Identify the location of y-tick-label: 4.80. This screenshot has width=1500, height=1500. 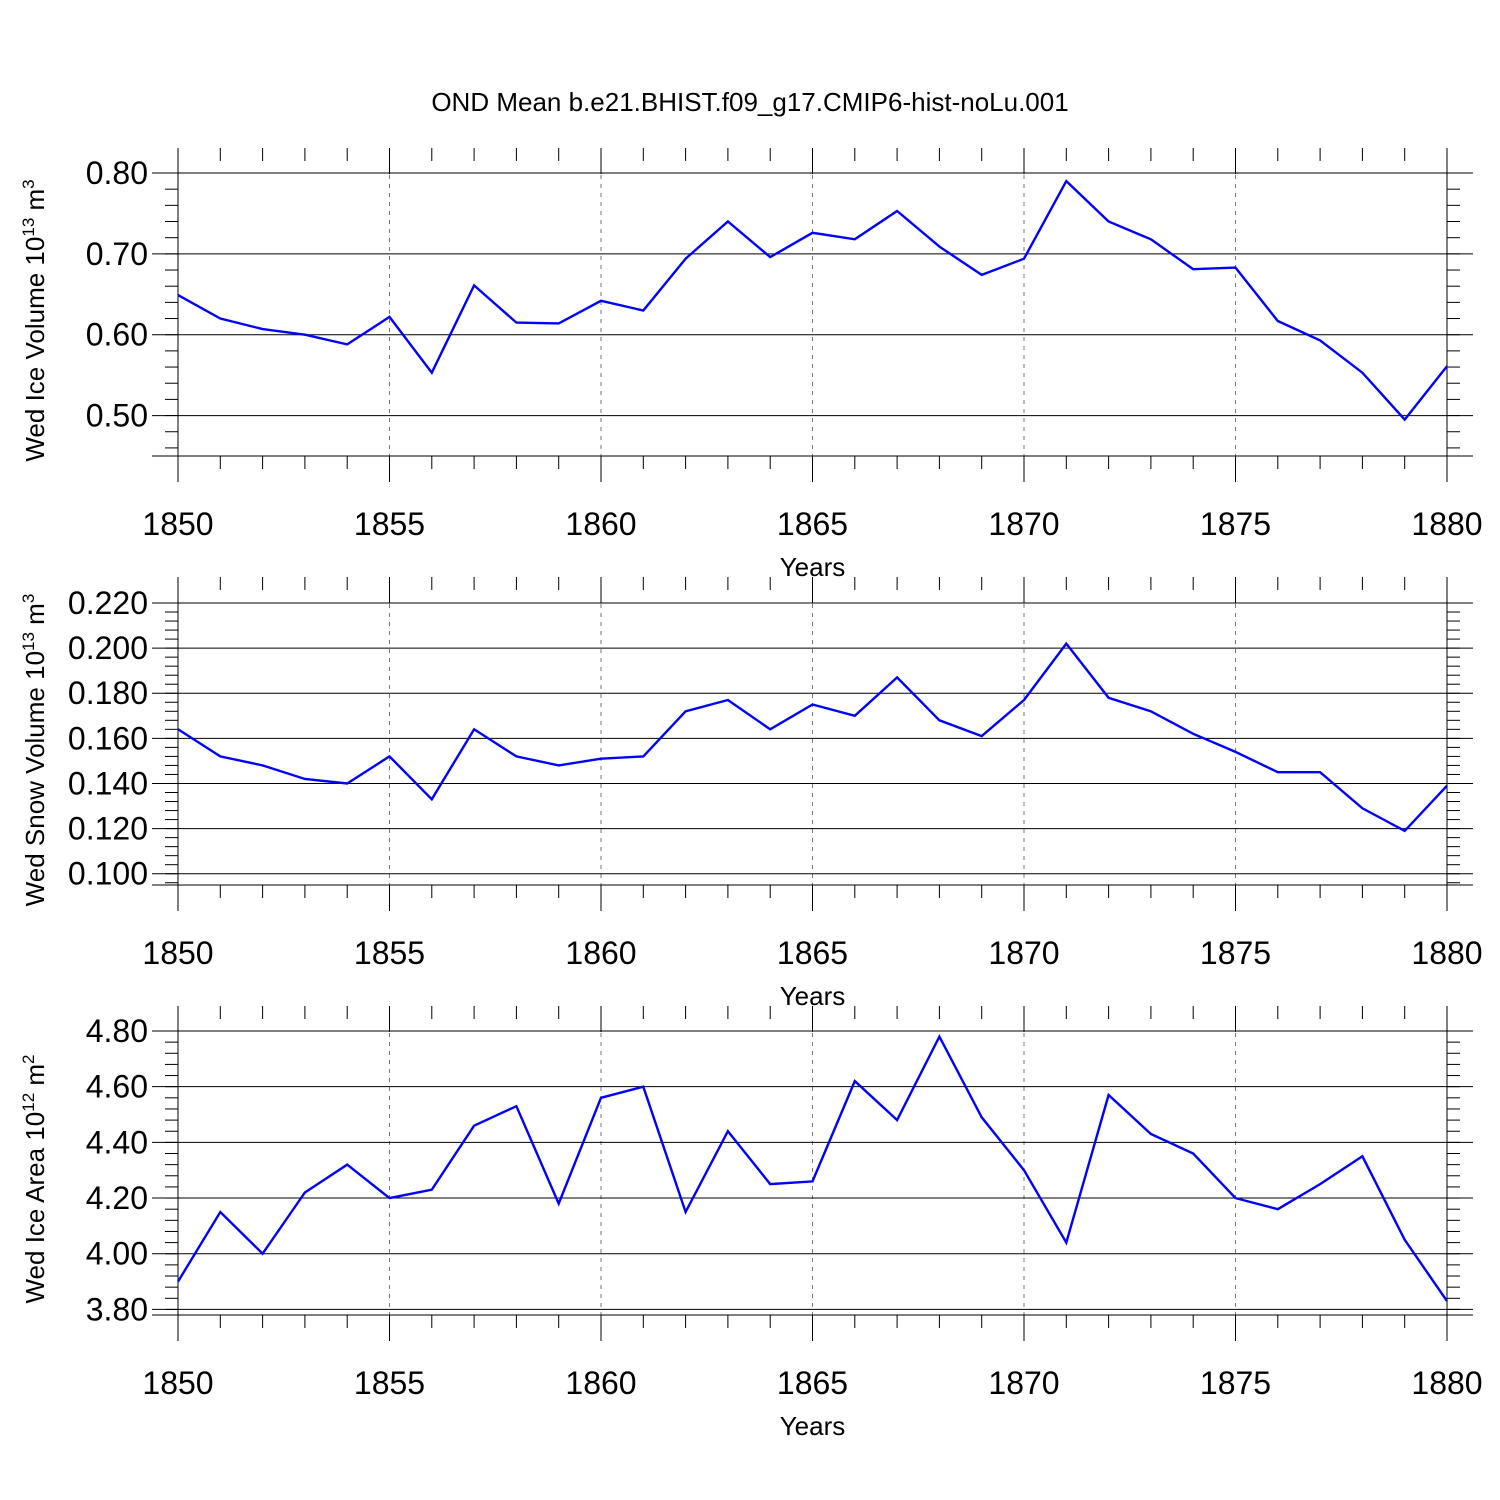
(117, 1031).